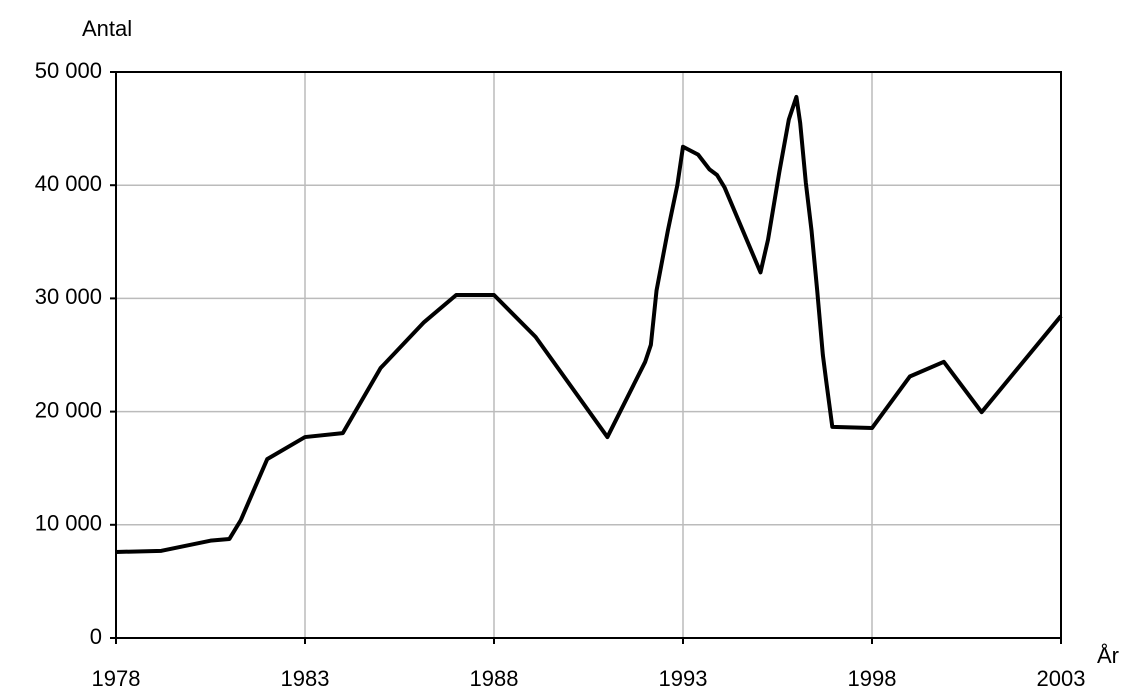  I want to click on x-tick-label: 2003, so click(1061, 678).